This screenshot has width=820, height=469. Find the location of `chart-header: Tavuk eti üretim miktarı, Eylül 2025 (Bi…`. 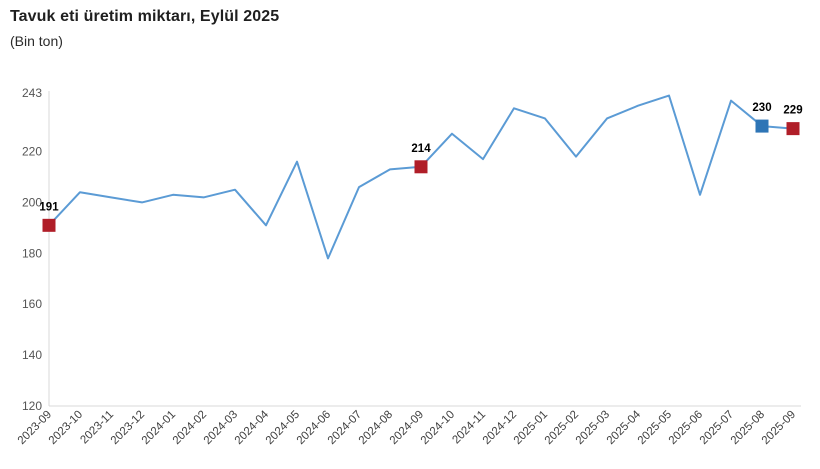

chart-header: Tavuk eti üretim miktarı, Eylül 2025 (Bi… is located at coordinates (144, 28).